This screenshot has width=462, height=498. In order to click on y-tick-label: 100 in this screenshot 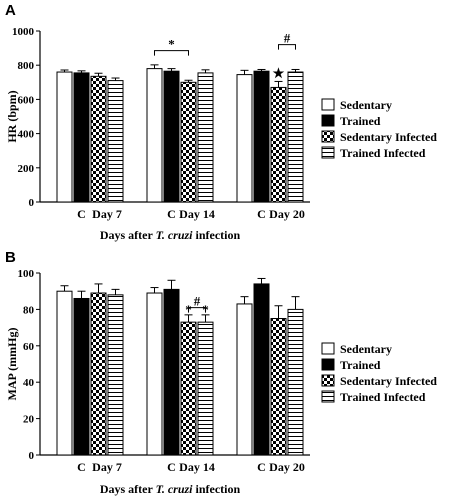, I will do `click(26, 274)`.